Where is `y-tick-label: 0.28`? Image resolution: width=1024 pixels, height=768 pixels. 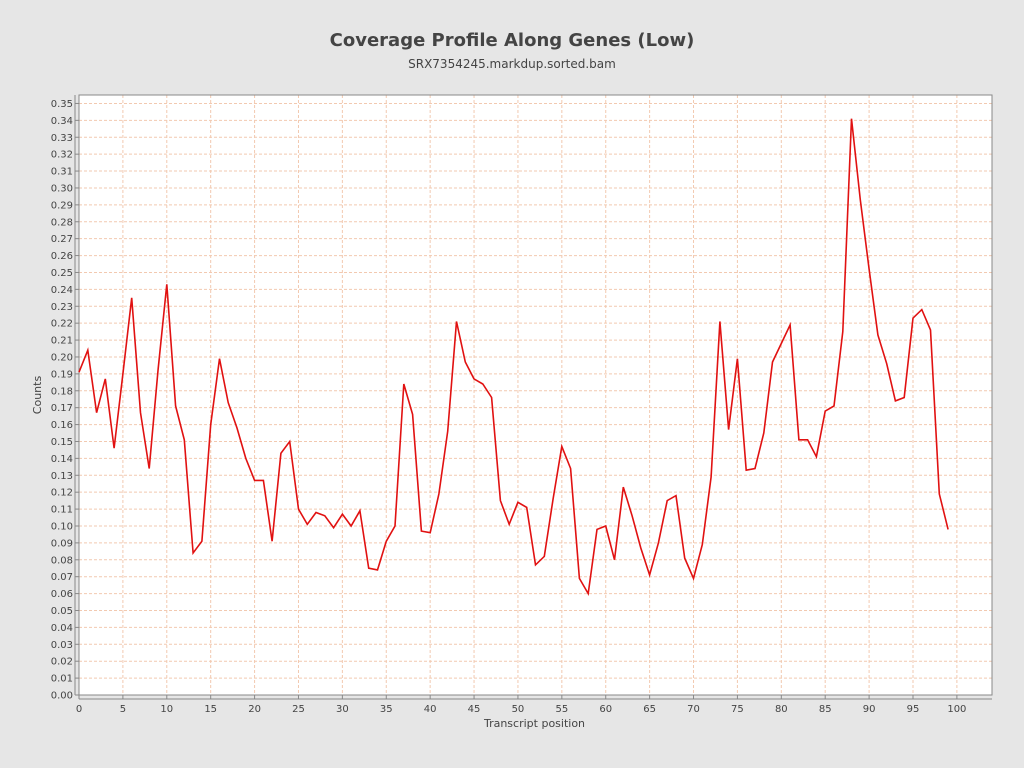 y-tick-label: 0.28 is located at coordinates (62, 222).